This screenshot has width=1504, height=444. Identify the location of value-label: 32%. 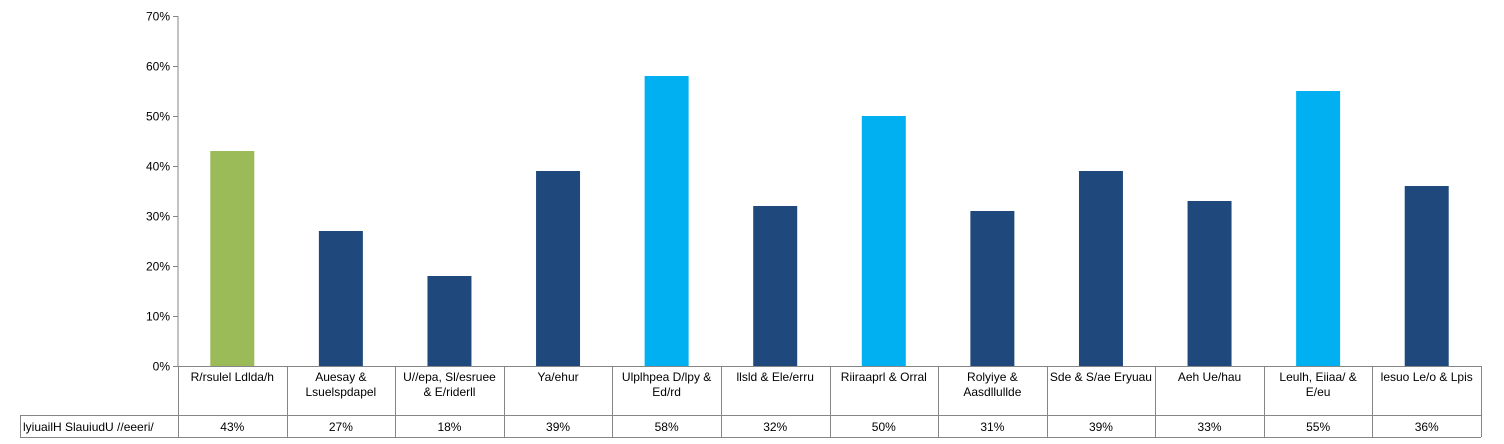
(775, 427).